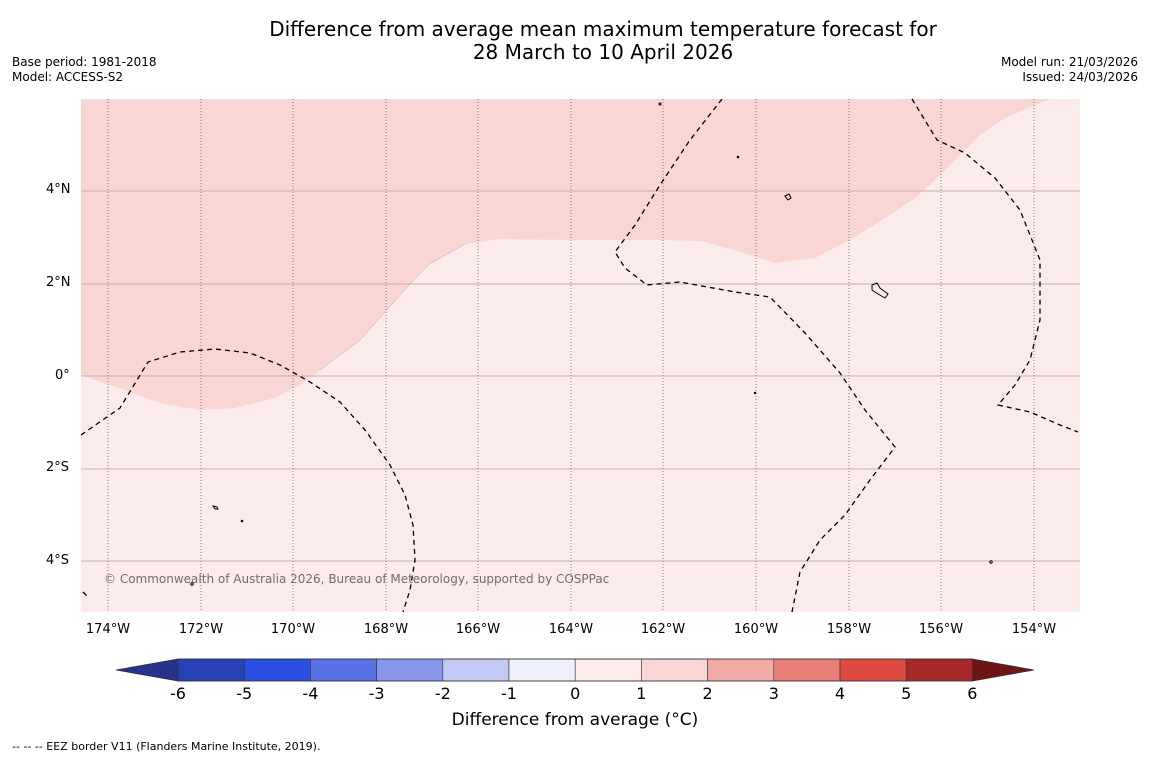 Image resolution: width=1150 pixels, height=758 pixels. What do you see at coordinates (147, 670) in the screenshot?
I see `colorbar-extend-low` at bounding box center [147, 670].